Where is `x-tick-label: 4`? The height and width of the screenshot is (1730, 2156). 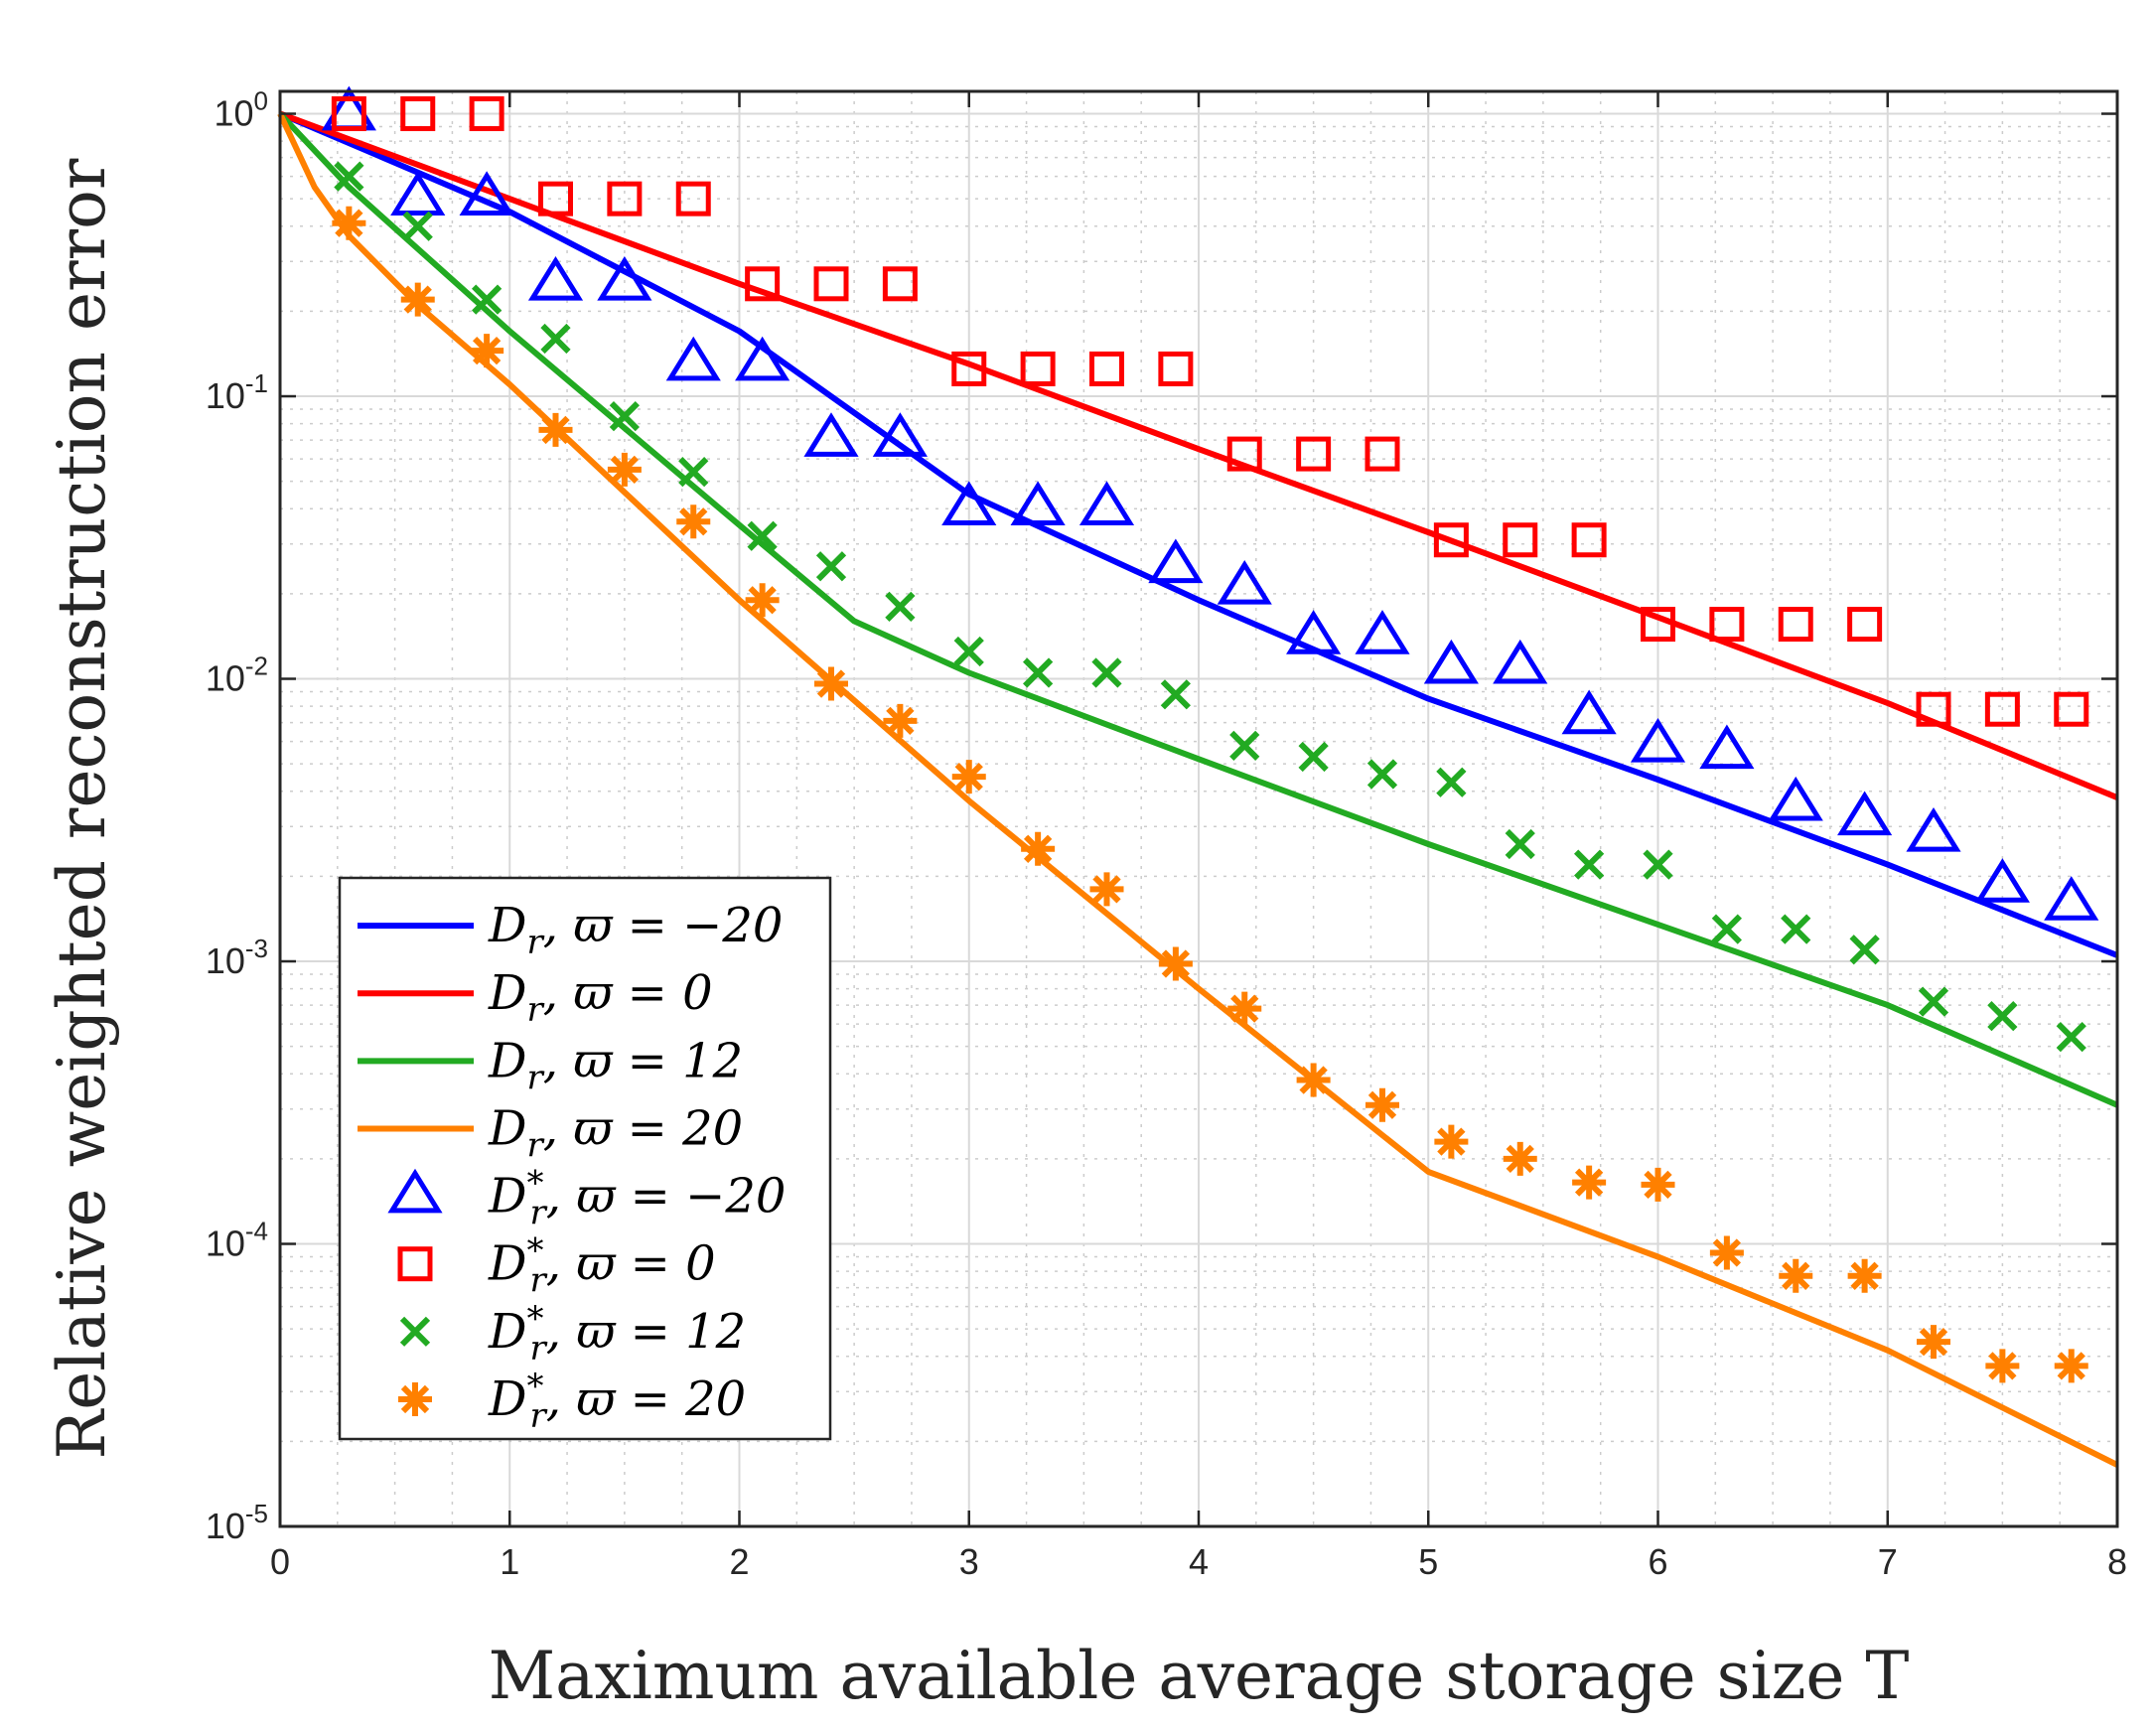
x-tick-label: 4 is located at coordinates (1199, 1562).